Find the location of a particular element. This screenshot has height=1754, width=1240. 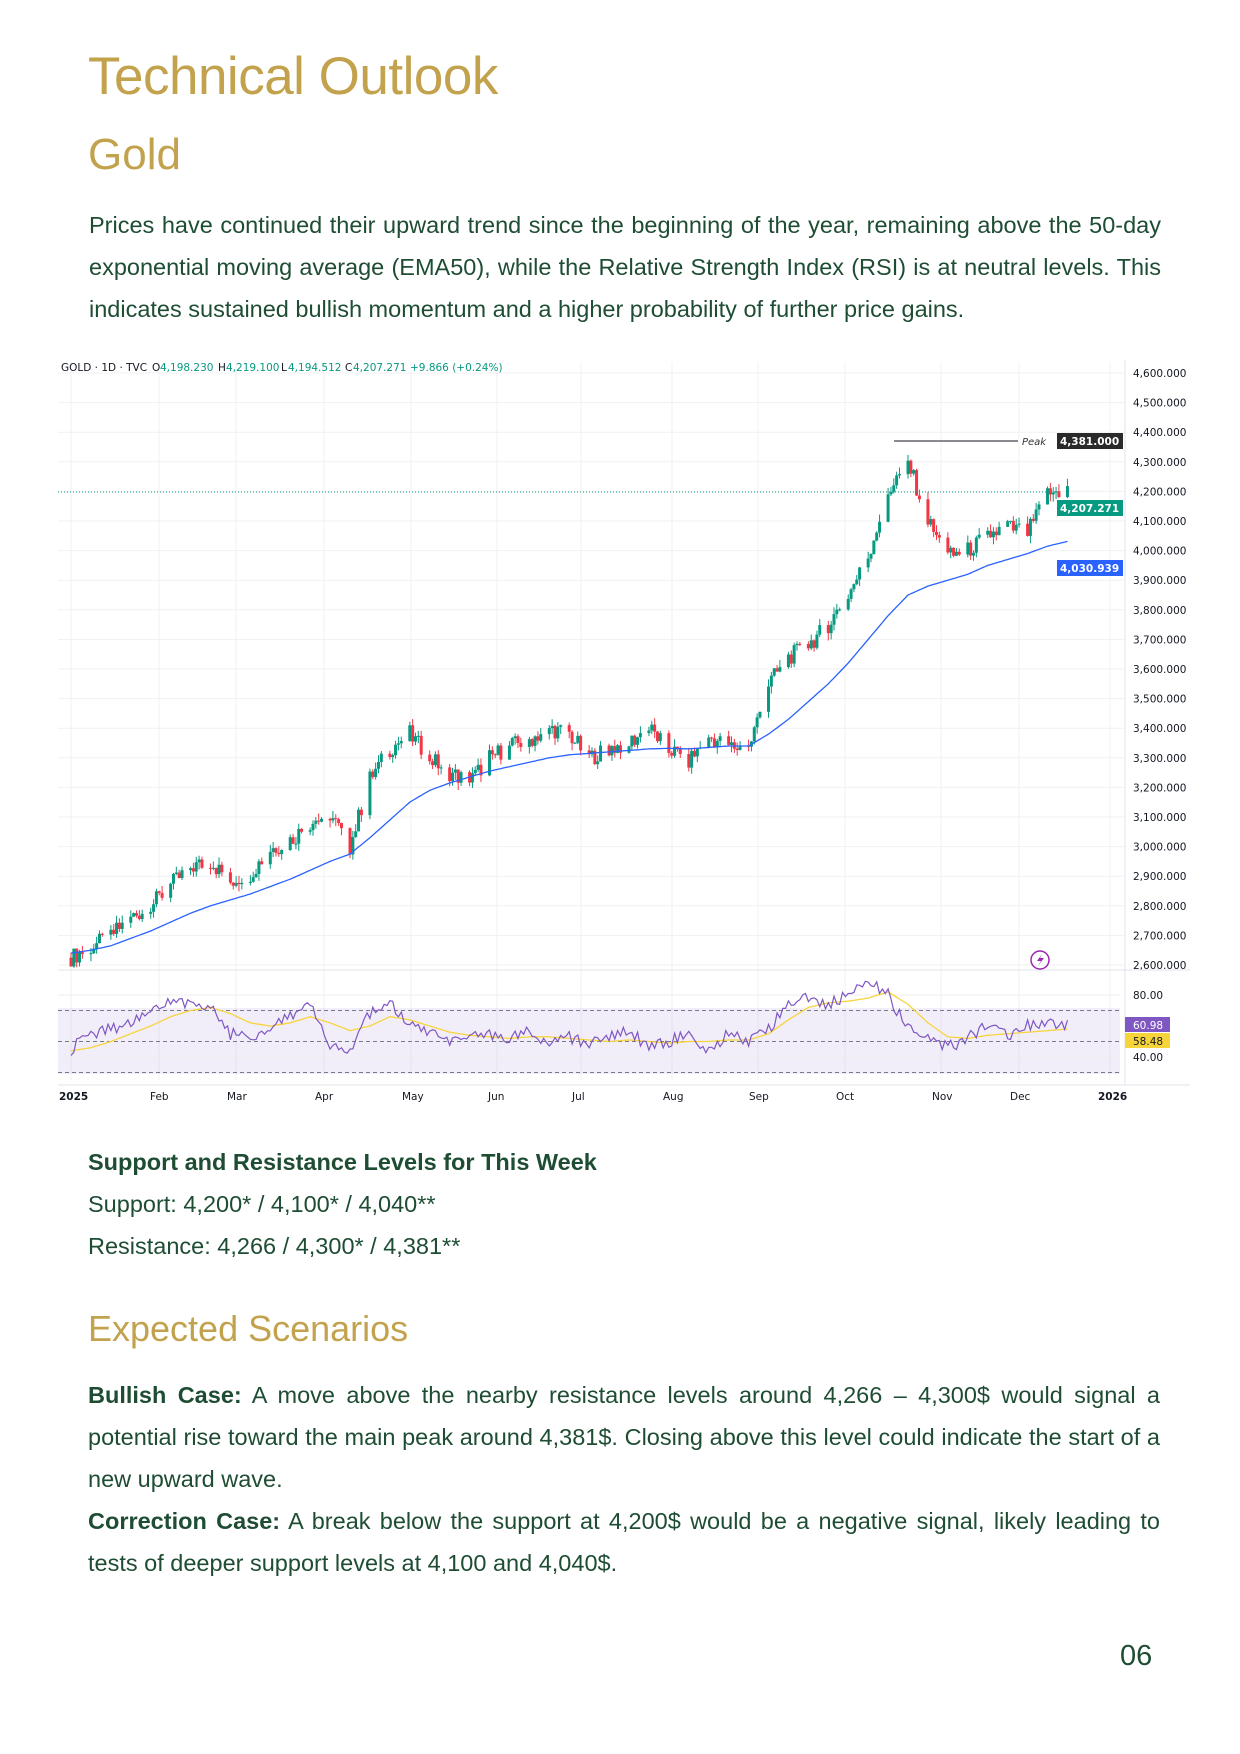

open-label: O is located at coordinates (156, 368).